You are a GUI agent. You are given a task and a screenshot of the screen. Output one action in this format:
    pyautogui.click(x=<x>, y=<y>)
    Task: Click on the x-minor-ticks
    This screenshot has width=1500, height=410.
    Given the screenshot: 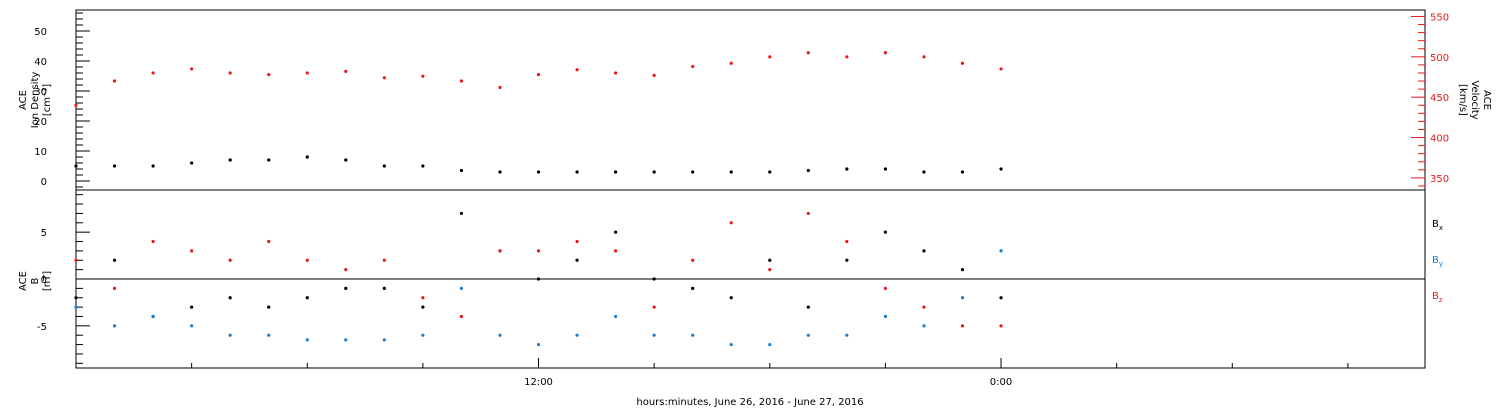 What is the action you would take?
    pyautogui.click(x=712, y=363)
    